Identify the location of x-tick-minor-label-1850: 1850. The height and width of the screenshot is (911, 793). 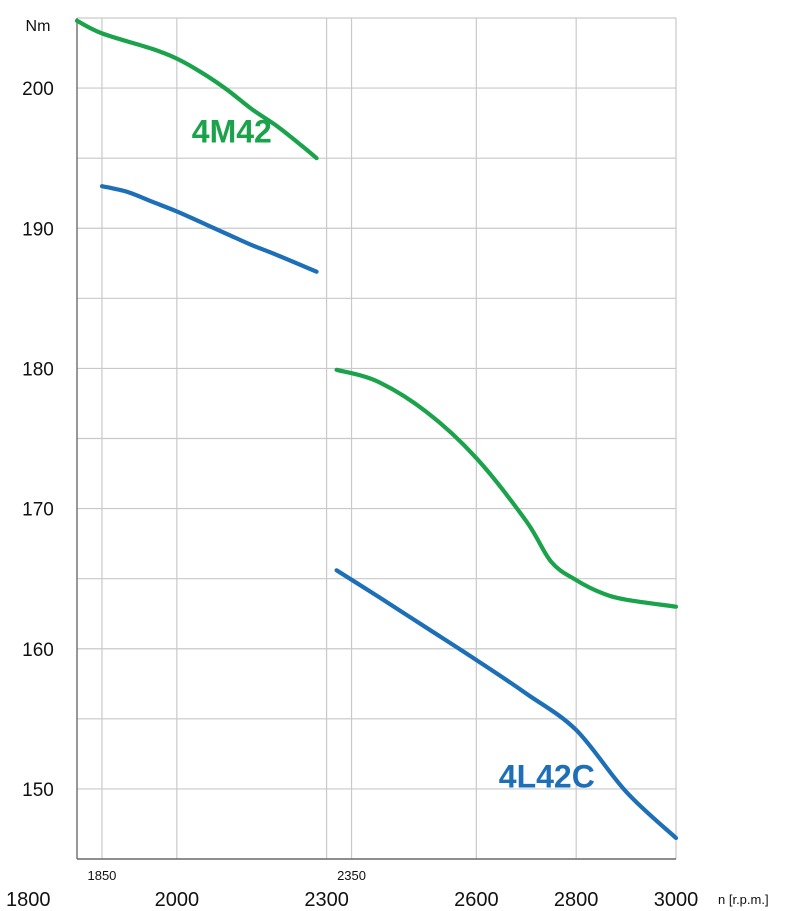
(101, 875).